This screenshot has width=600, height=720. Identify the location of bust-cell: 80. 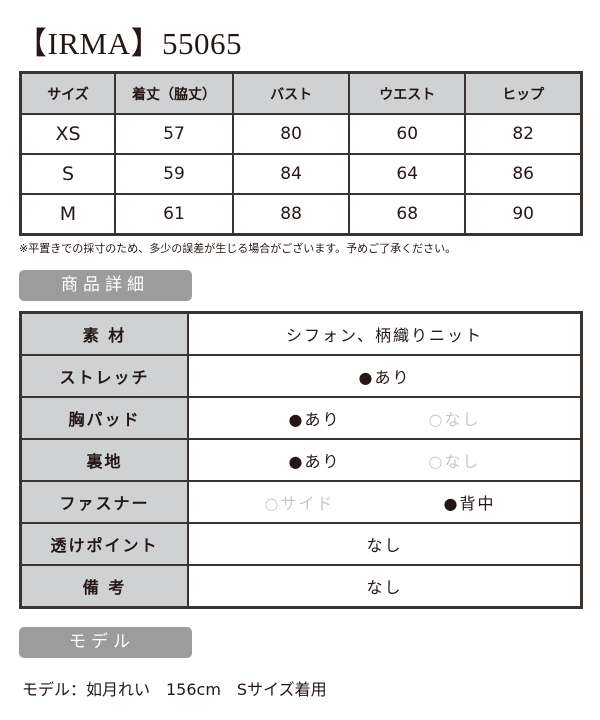
(291, 134).